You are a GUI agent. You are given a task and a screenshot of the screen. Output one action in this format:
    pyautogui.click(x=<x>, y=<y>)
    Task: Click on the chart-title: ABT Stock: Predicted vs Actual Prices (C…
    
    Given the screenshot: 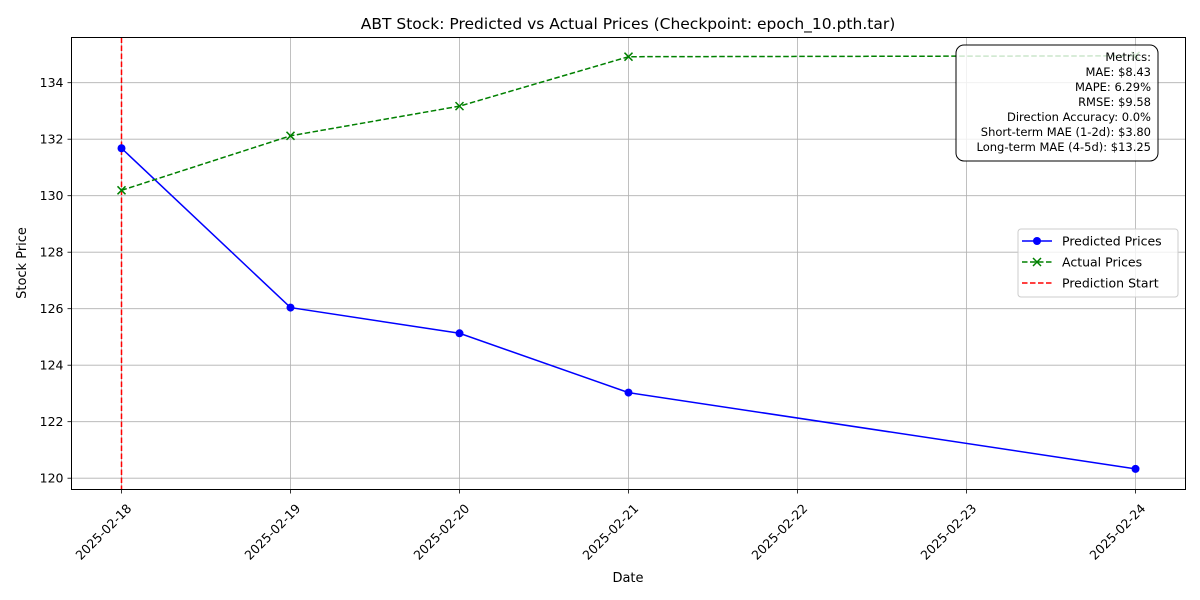 What is the action you would take?
    pyautogui.click(x=628, y=24)
    